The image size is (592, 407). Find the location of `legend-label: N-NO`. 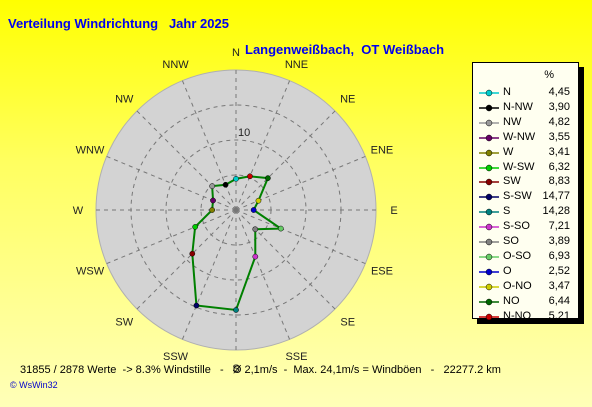

legend-label: N-NO is located at coordinates (517, 315).